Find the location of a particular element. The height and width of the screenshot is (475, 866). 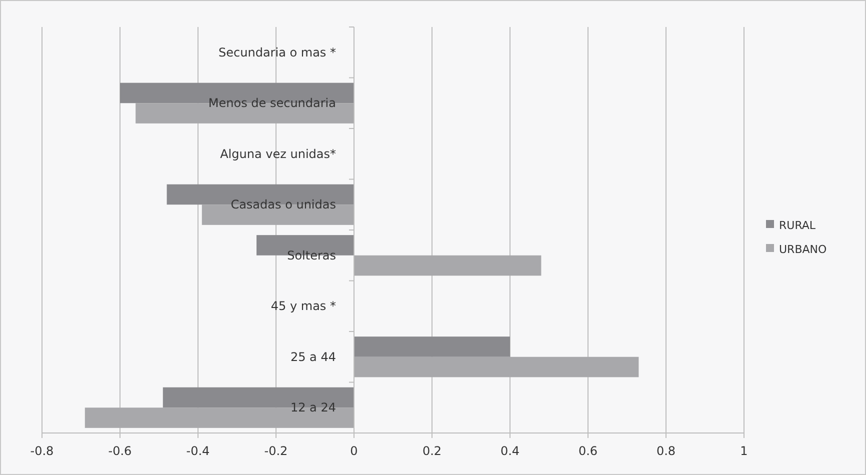

y-tick-label: Alguna vez unidas* is located at coordinates (278, 153).